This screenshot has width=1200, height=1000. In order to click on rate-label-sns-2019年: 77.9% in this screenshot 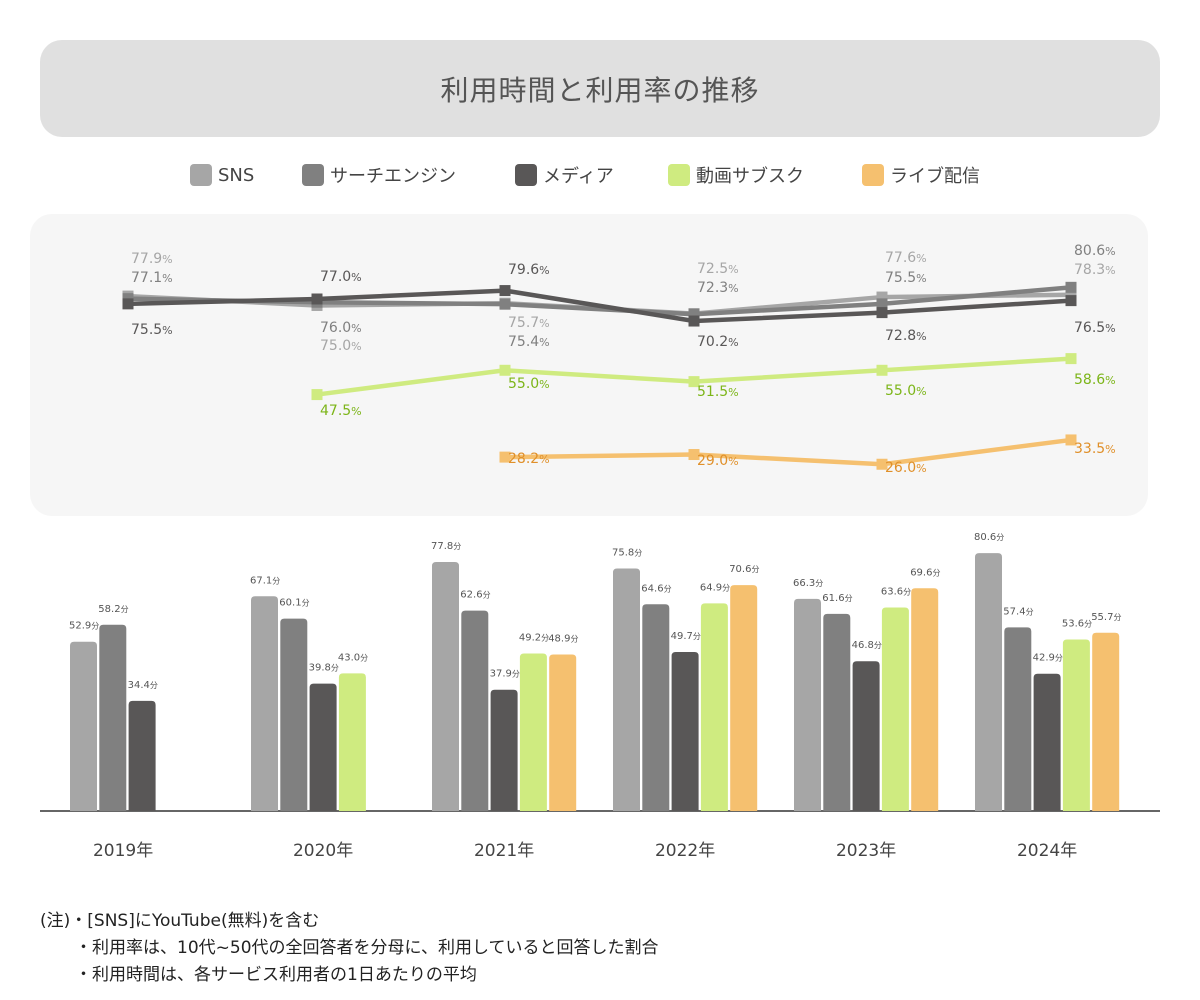, I will do `click(152, 259)`.